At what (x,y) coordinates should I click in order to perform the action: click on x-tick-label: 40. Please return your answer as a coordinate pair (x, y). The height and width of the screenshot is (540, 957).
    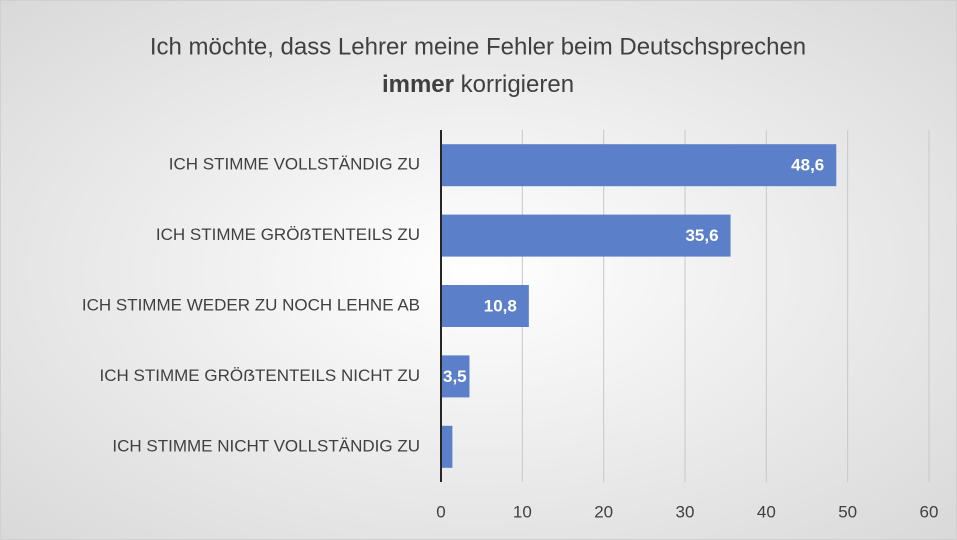
    Looking at the image, I should click on (766, 511).